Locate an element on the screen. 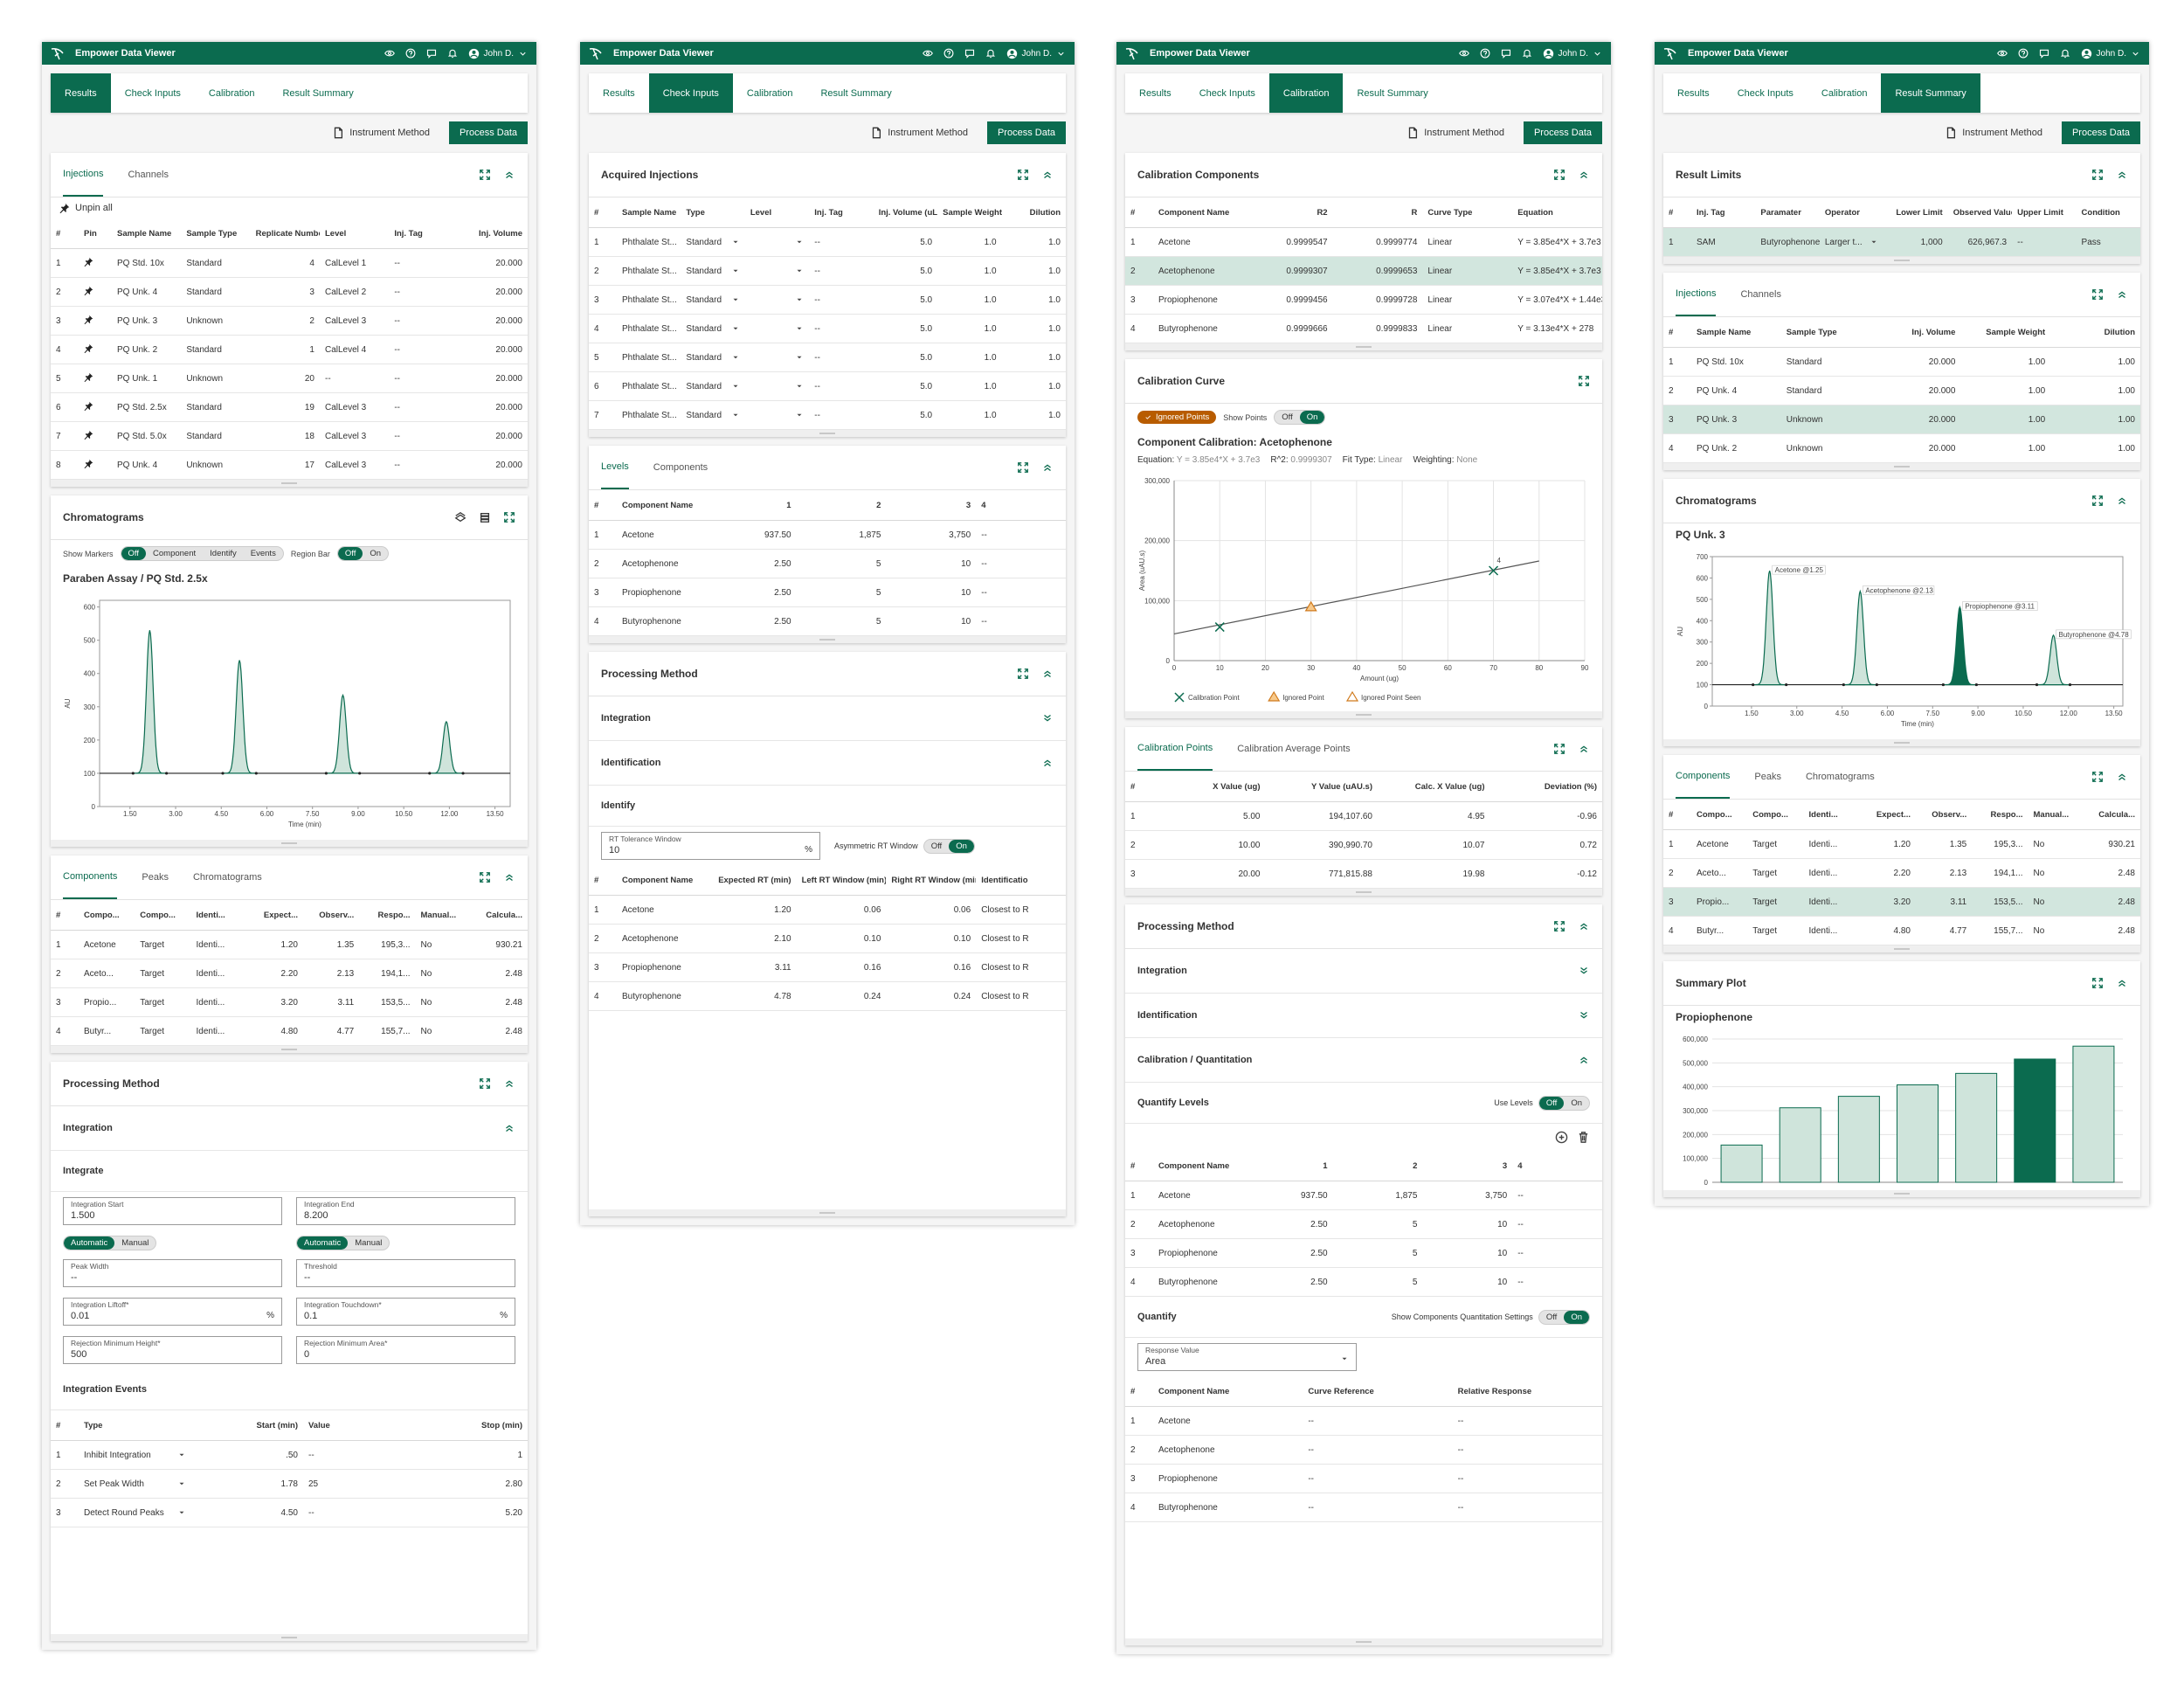 The height and width of the screenshot is (1690, 2184). table-row: 1 Acetone 1.20 0.06 0.06 Closest to R is located at coordinates (827, 910).